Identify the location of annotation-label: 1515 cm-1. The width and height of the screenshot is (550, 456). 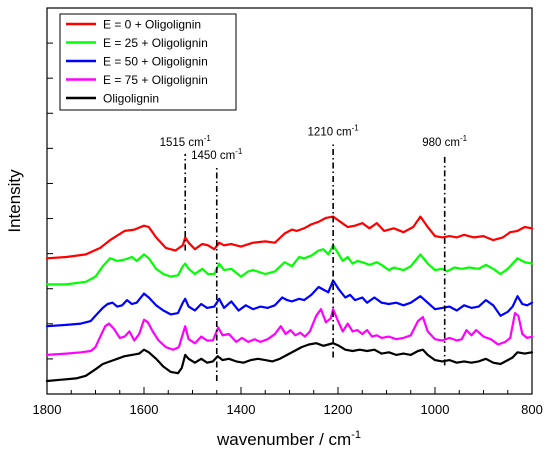
(186, 141).